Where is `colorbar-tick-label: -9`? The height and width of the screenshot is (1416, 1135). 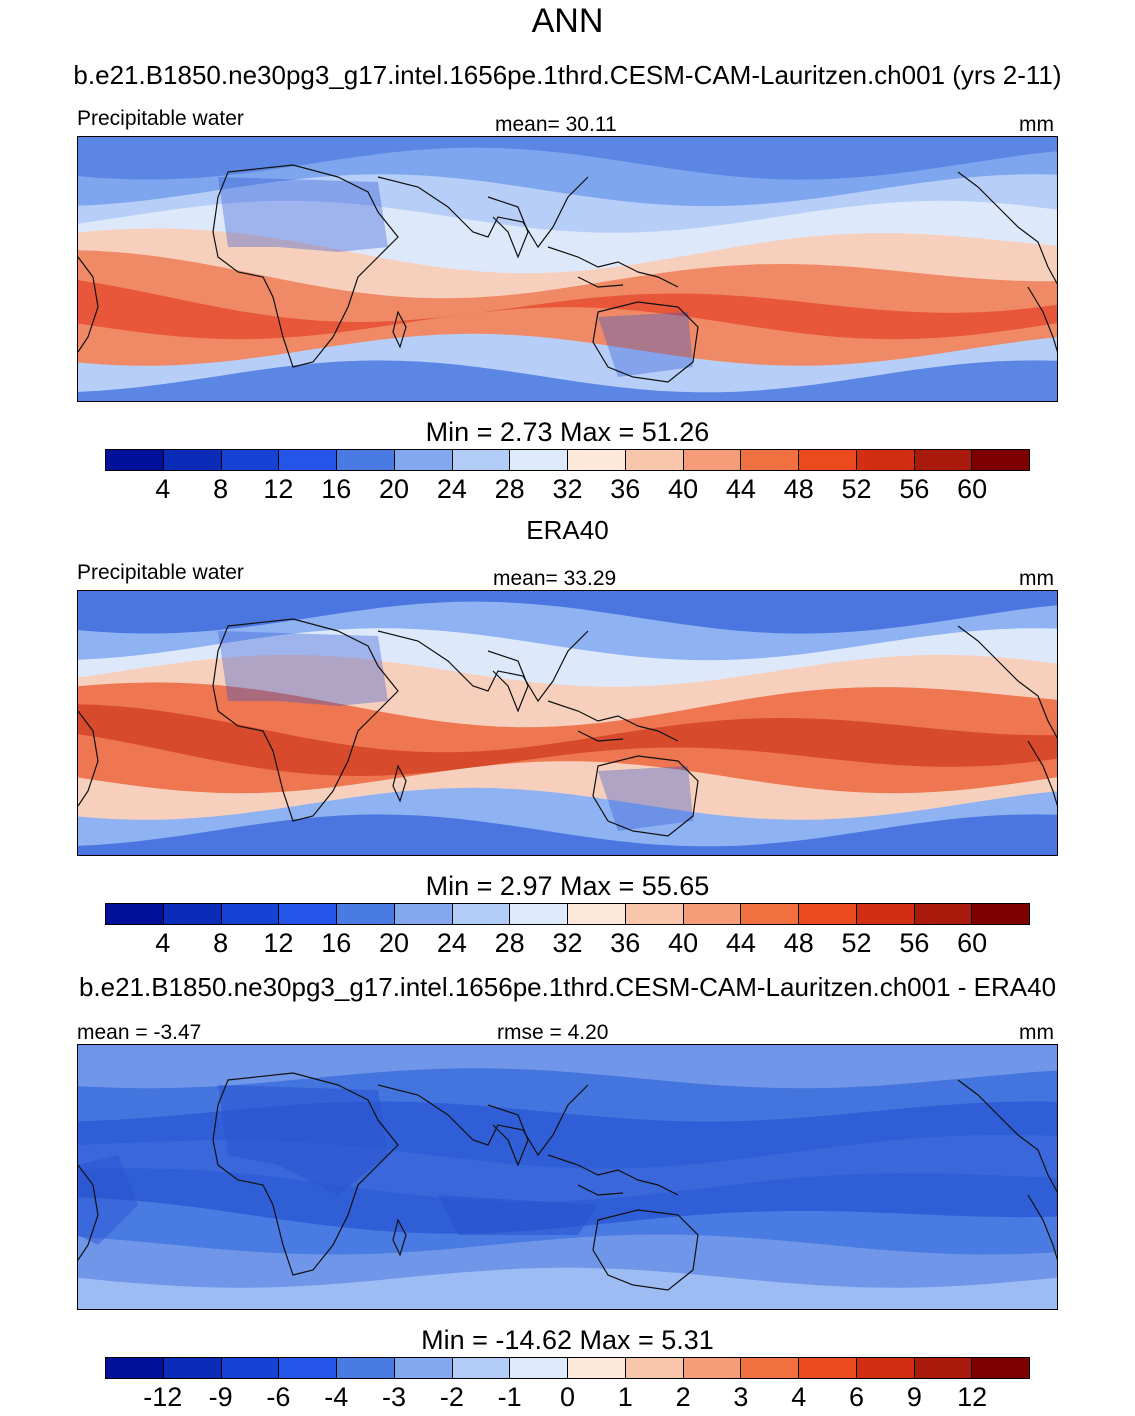
colorbar-tick-label: -9 is located at coordinates (220, 1397).